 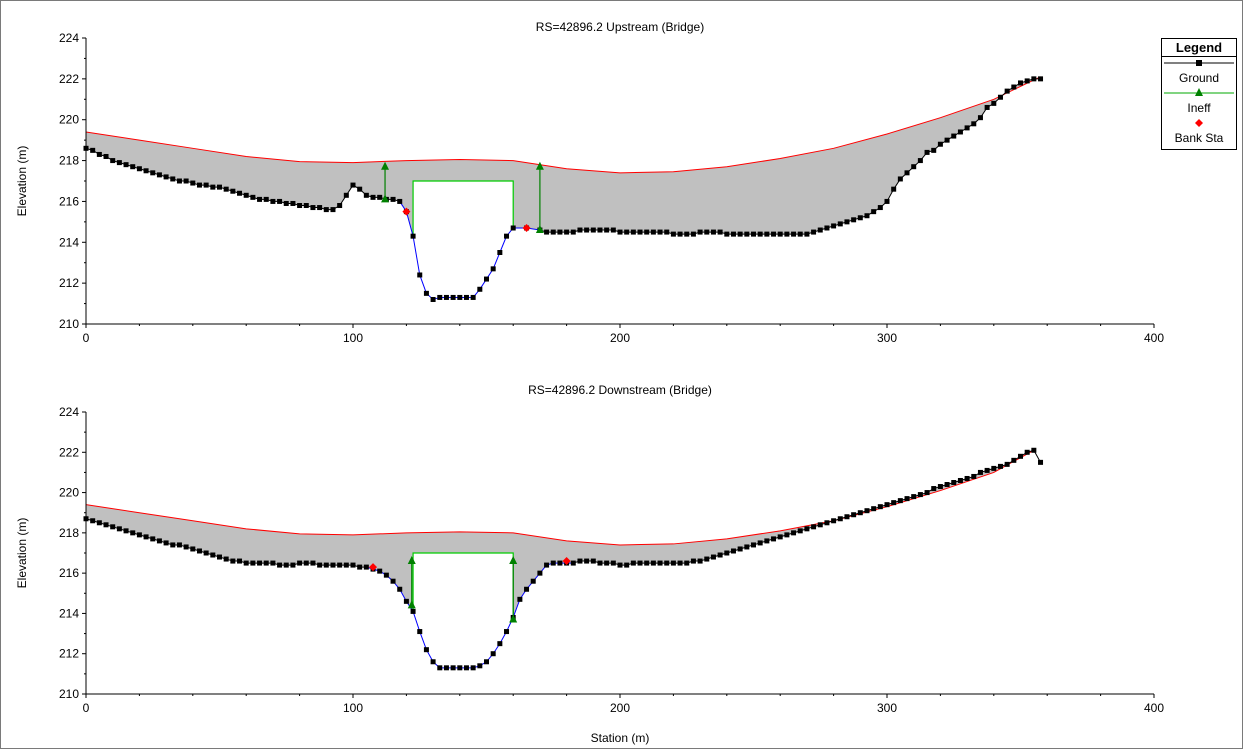 What do you see at coordinates (69, 452) in the screenshot?
I see `y-tick-label: 222` at bounding box center [69, 452].